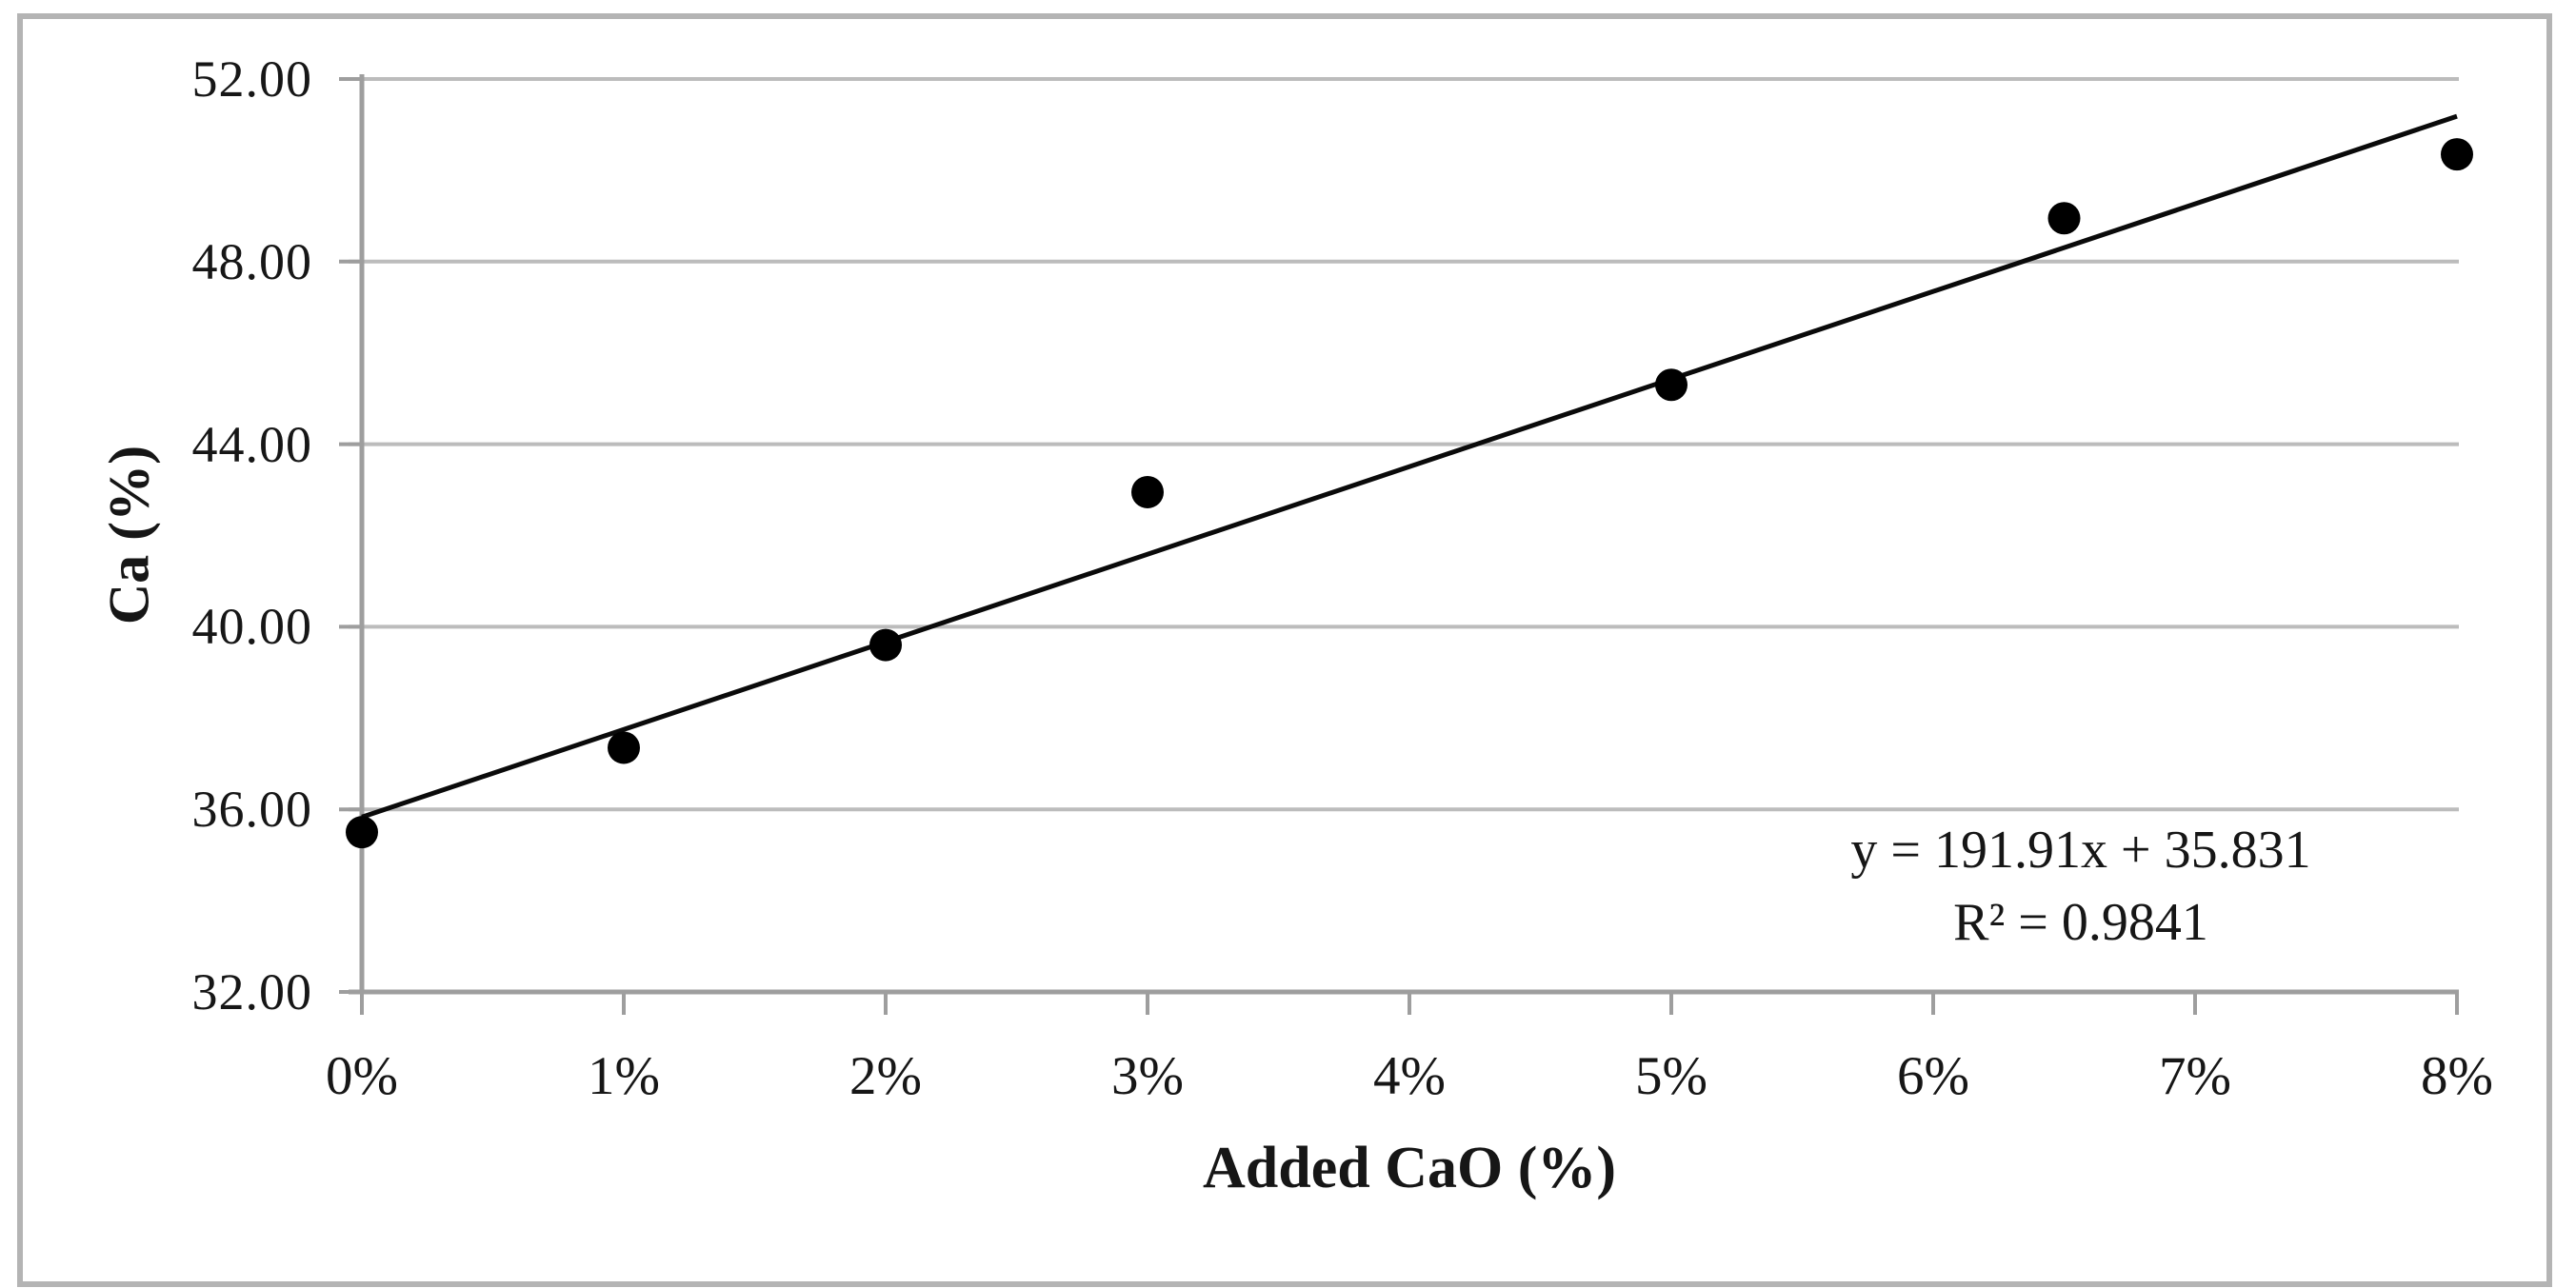 Image resolution: width=2576 pixels, height=1288 pixels. Describe the element at coordinates (1933, 1076) in the screenshot. I see `x-tick-label: 6%` at that location.